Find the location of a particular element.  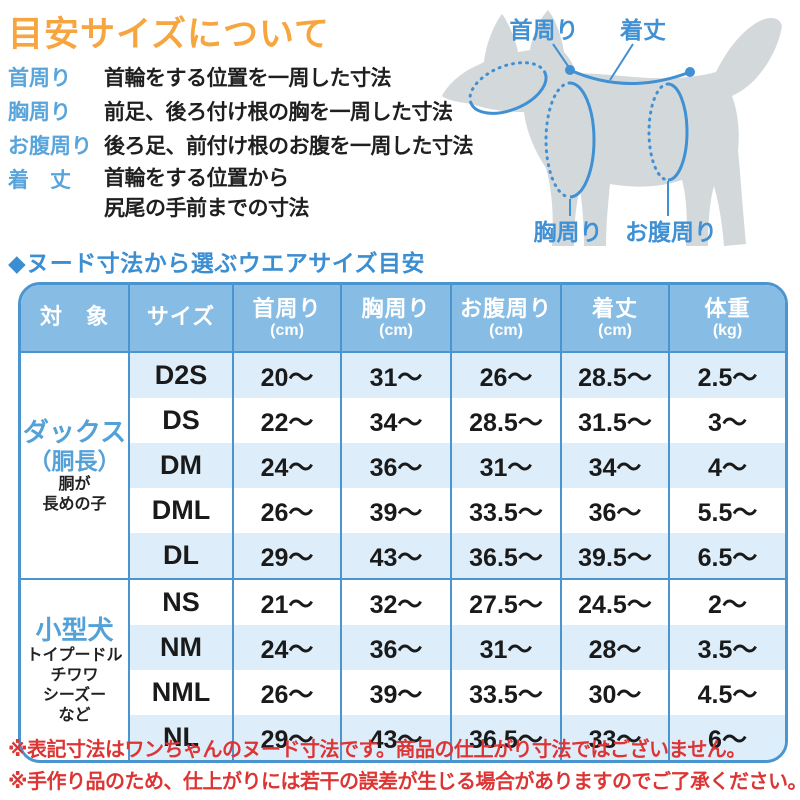

definition-neck: 首周り 首輪をする位置を一周した寸法 is located at coordinates (223, 79).